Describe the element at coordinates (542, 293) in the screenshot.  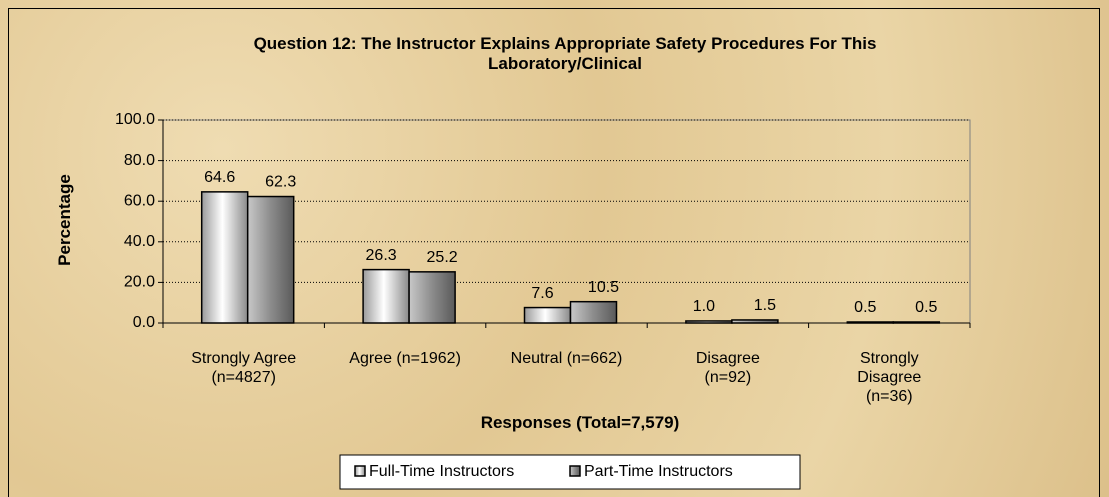
I see `data-label: 7.6` at that location.